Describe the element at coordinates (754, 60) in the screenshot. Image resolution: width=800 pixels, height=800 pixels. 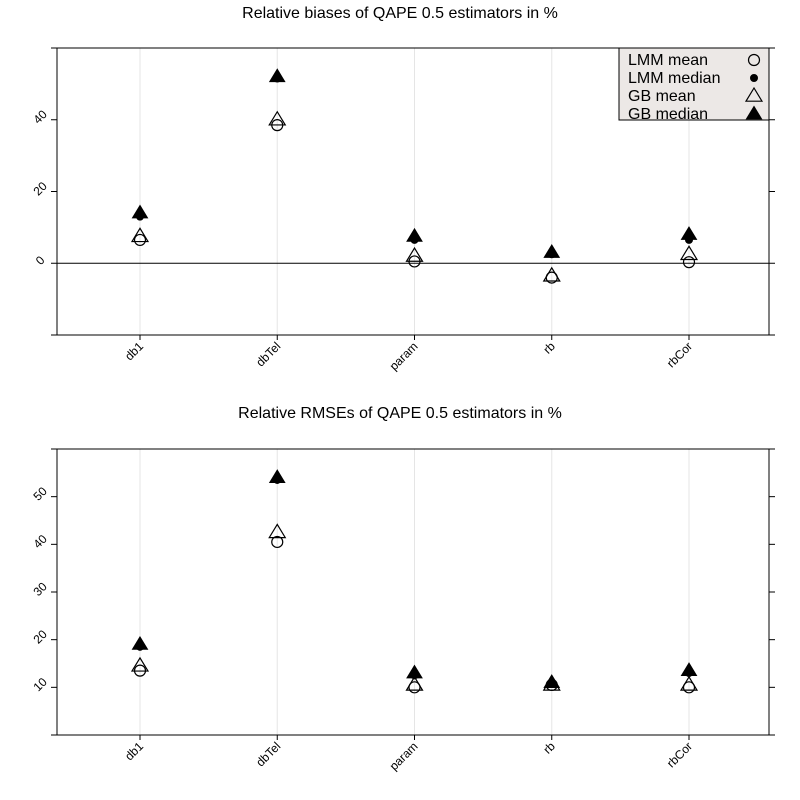
I see `legend-marker-open-circle` at that location.